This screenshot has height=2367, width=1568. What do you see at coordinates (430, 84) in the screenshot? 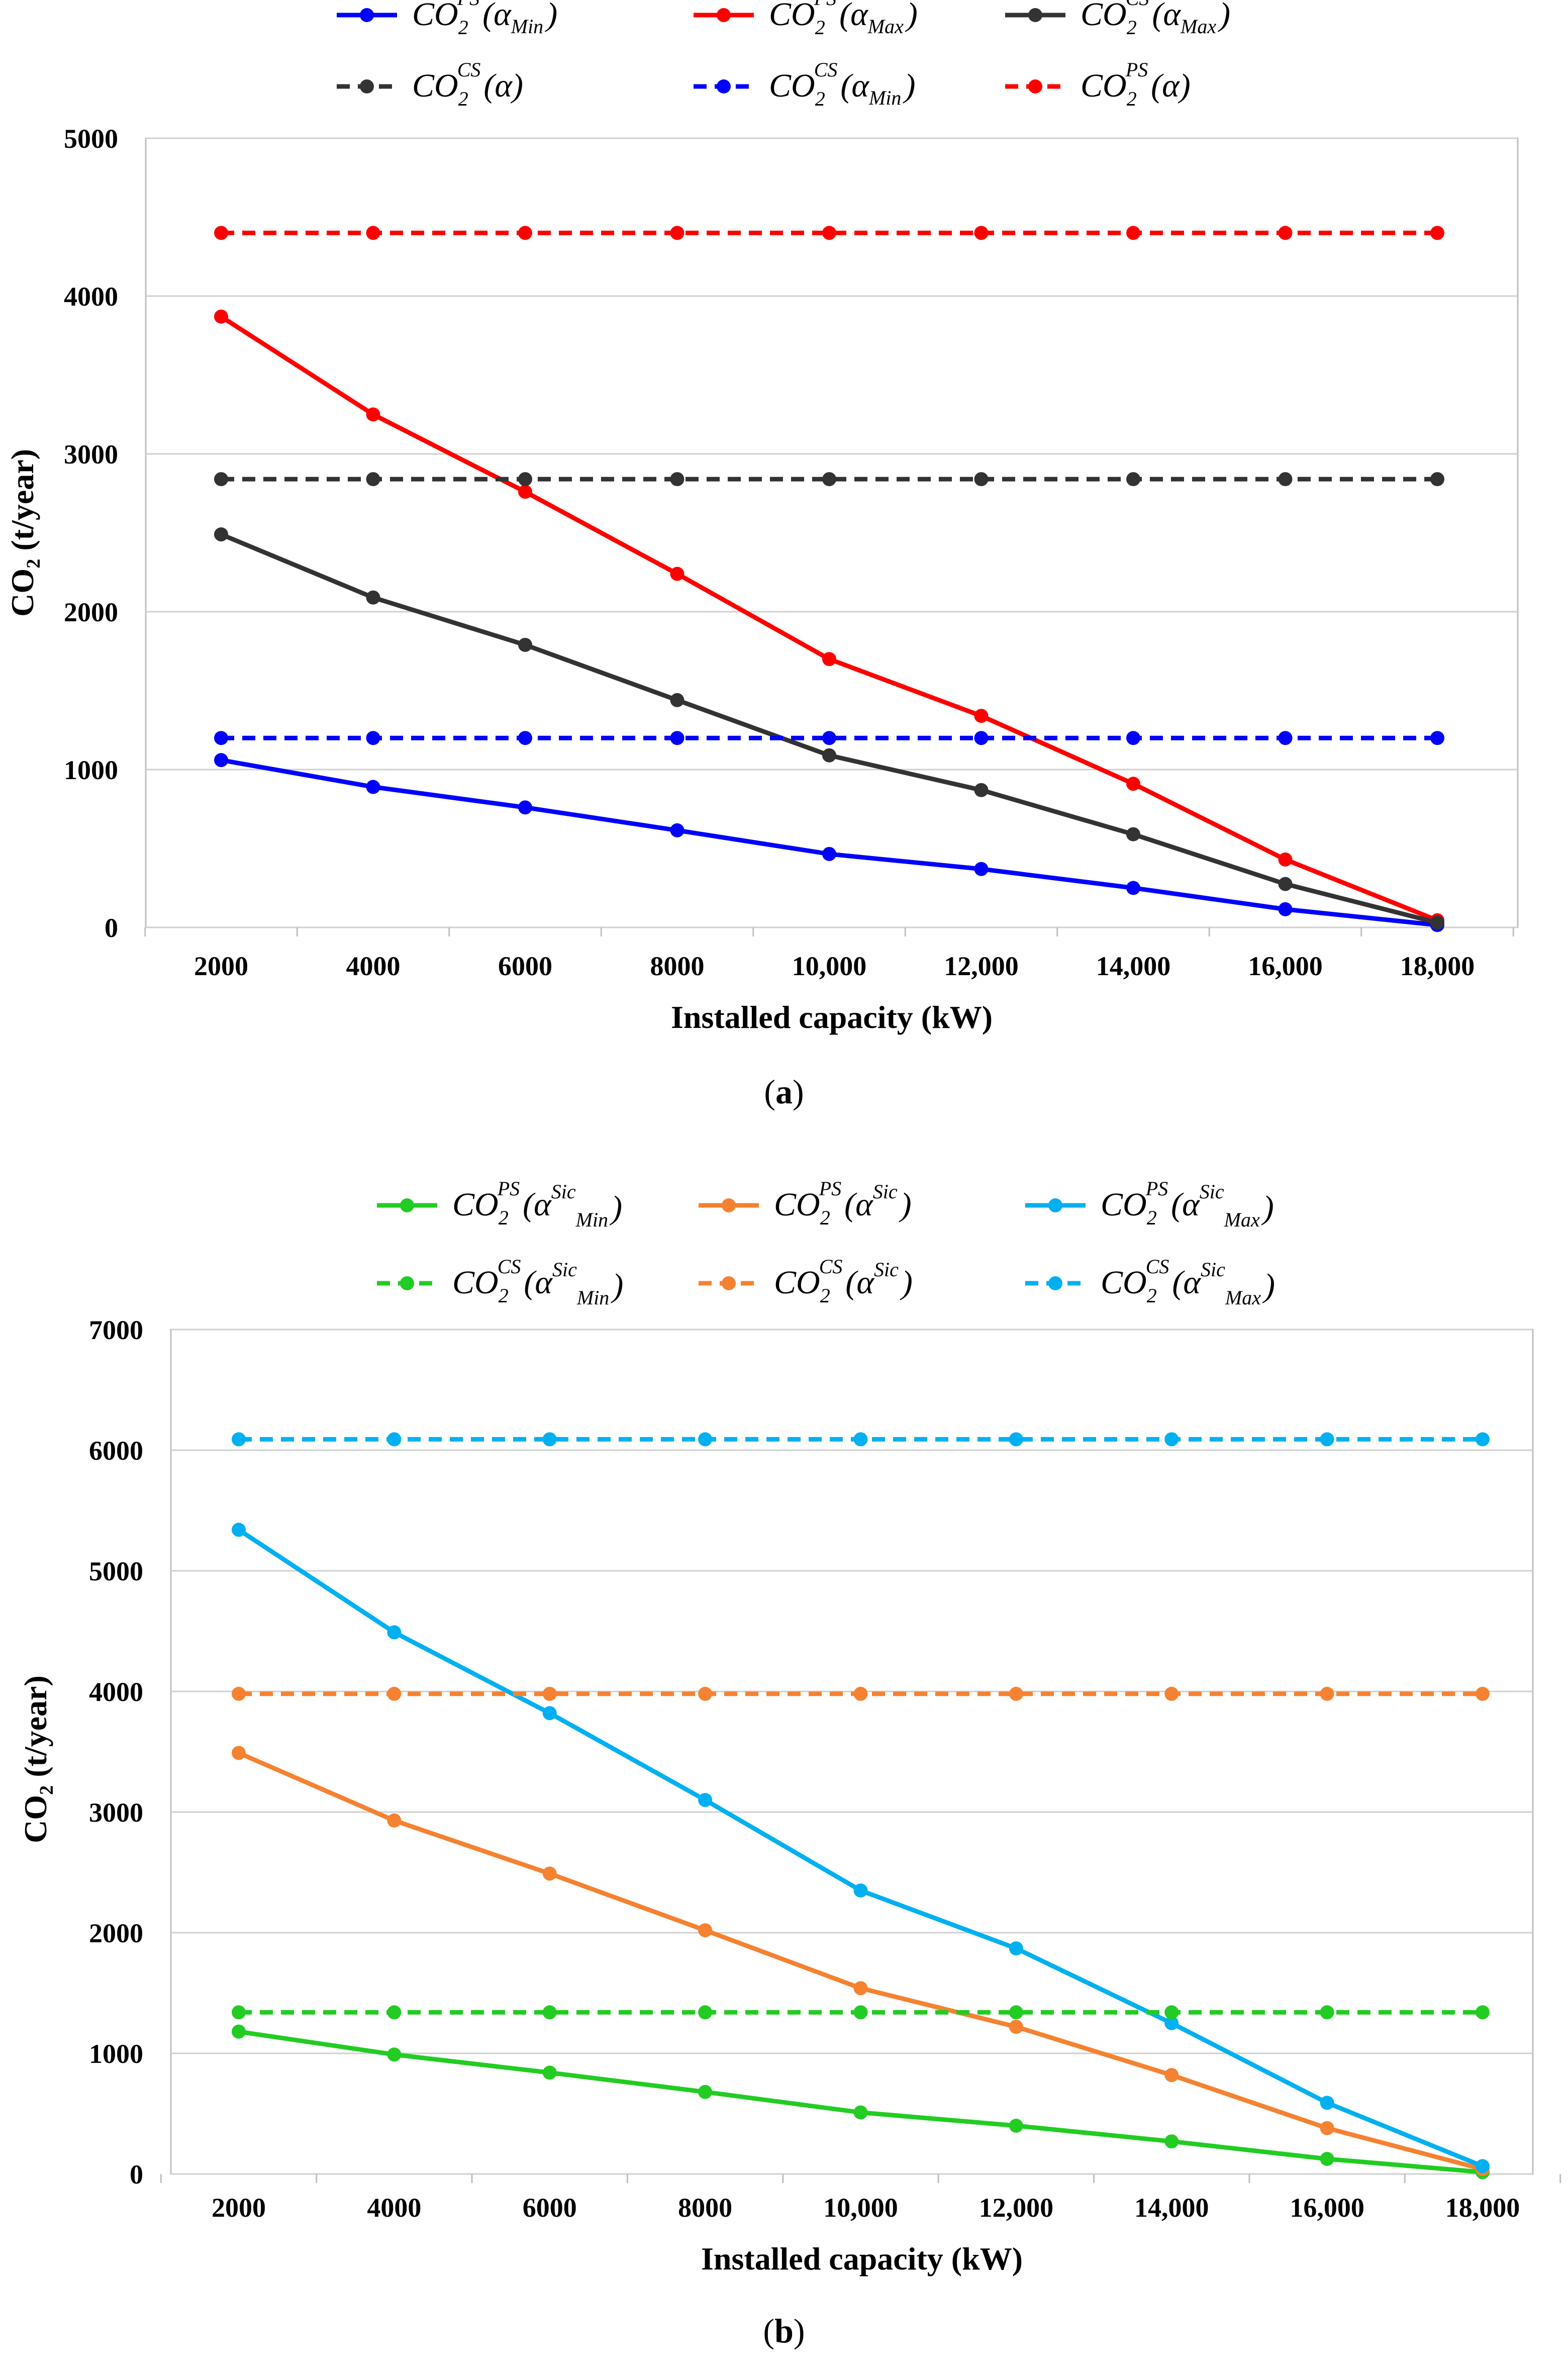
I see `legend-item-a-3: CO2CS(α)` at bounding box center [430, 84].